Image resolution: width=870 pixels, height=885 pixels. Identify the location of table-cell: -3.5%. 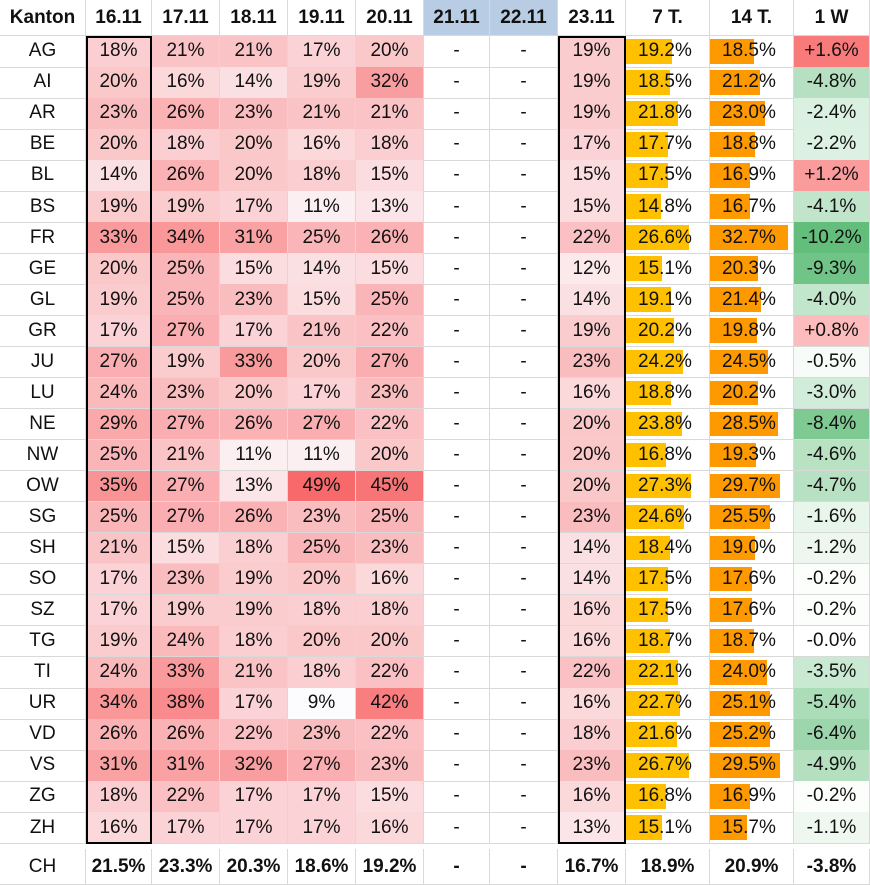
(832, 673).